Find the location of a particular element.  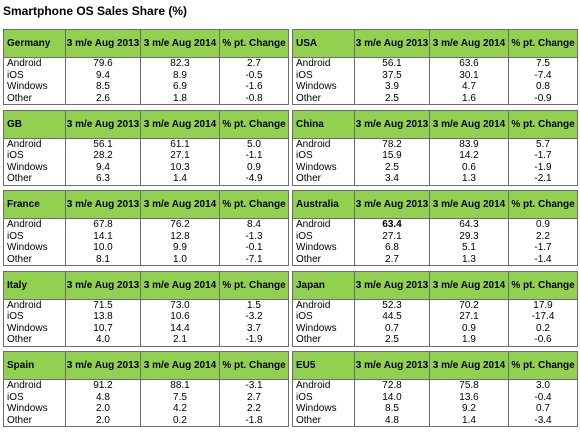

value-2014: 12.8 is located at coordinates (180, 236).